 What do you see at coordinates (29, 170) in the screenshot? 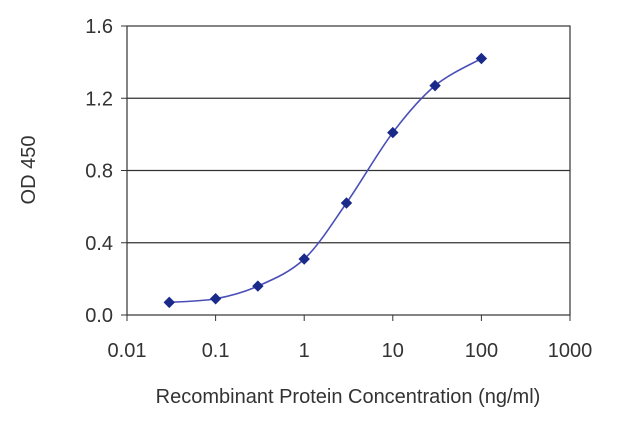
I see `y-axis-title: OD 450` at bounding box center [29, 170].